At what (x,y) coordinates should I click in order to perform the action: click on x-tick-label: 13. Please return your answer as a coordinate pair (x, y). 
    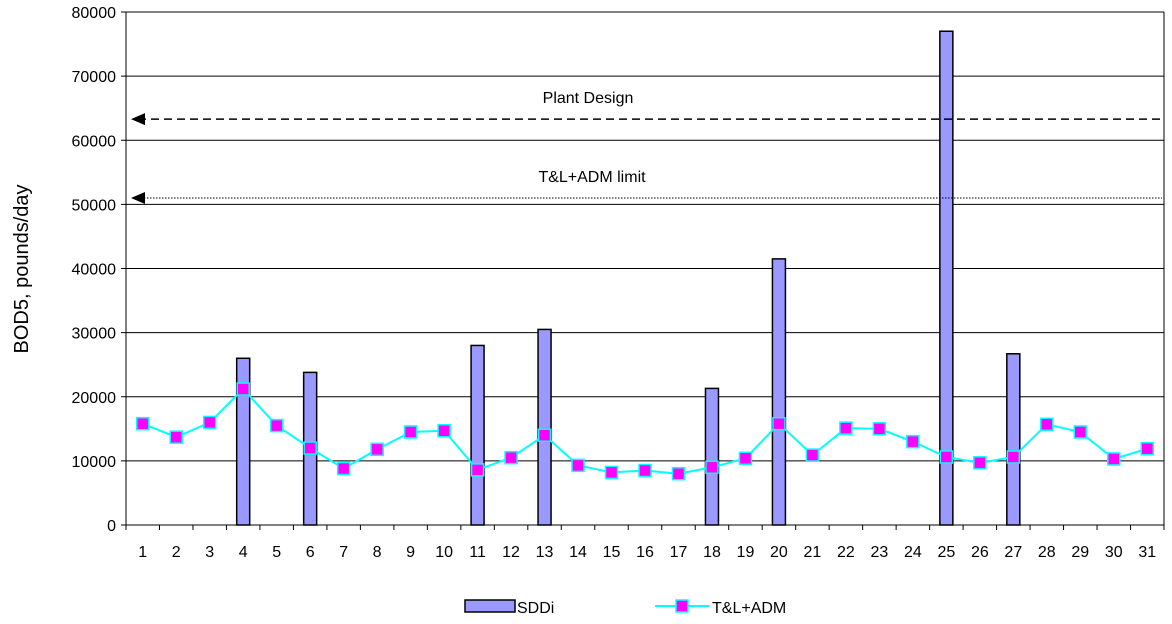
    Looking at the image, I should click on (545, 552).